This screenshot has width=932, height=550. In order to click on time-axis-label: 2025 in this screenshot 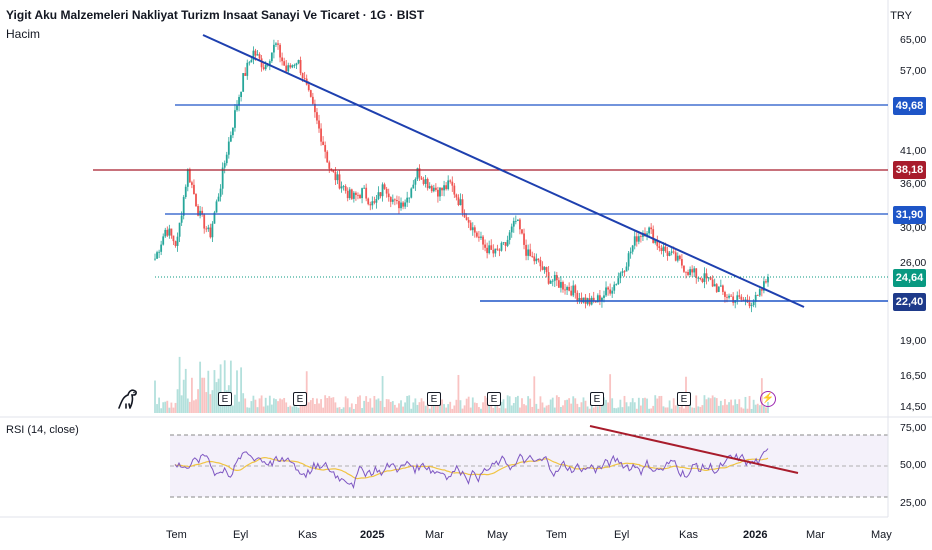, I will do `click(372, 535)`.